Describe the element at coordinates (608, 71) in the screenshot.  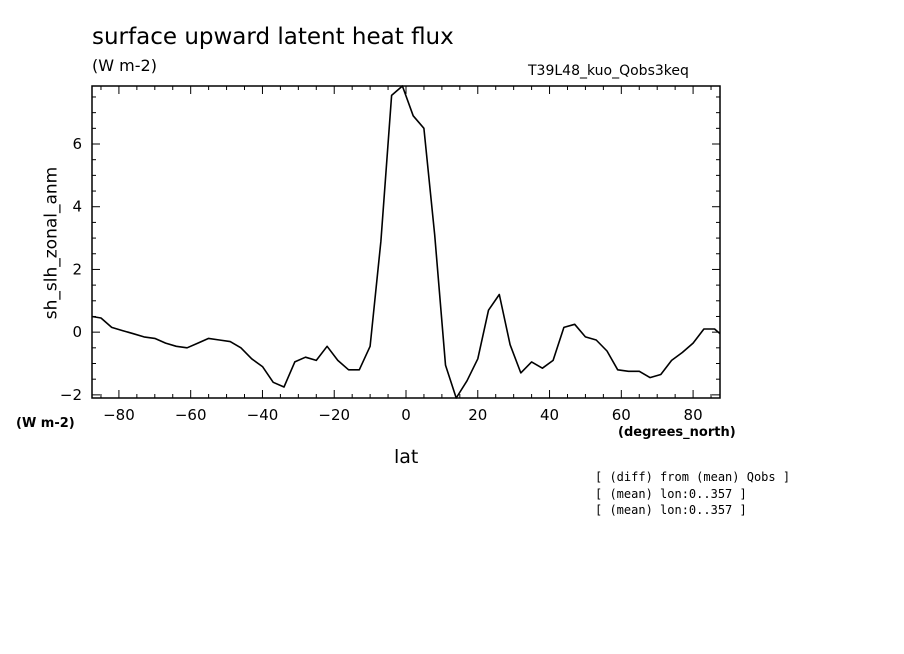
I see `run-label: T39L48_kuo_Qobs3keq` at that location.